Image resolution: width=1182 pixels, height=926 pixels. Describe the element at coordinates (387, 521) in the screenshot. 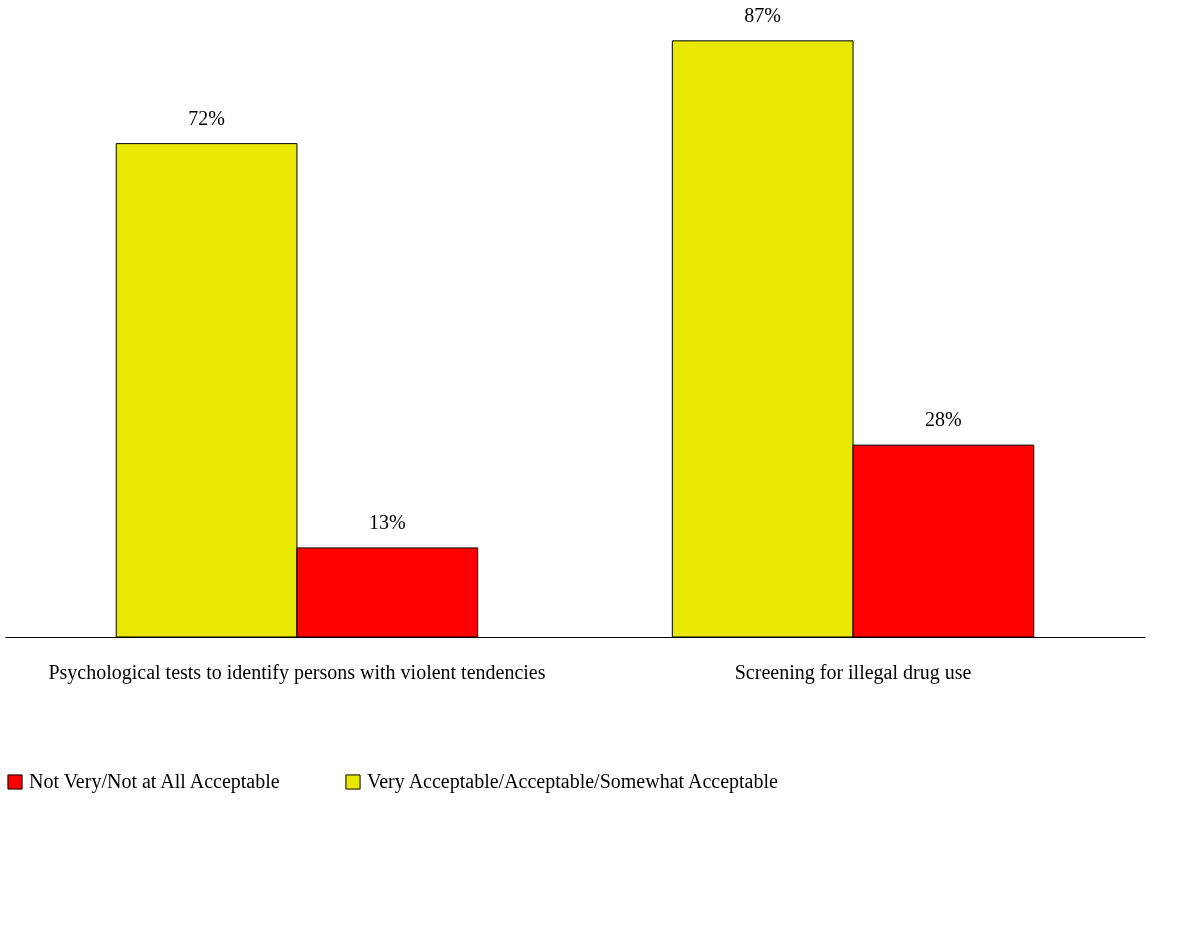

I see `data-label: 13%` at that location.